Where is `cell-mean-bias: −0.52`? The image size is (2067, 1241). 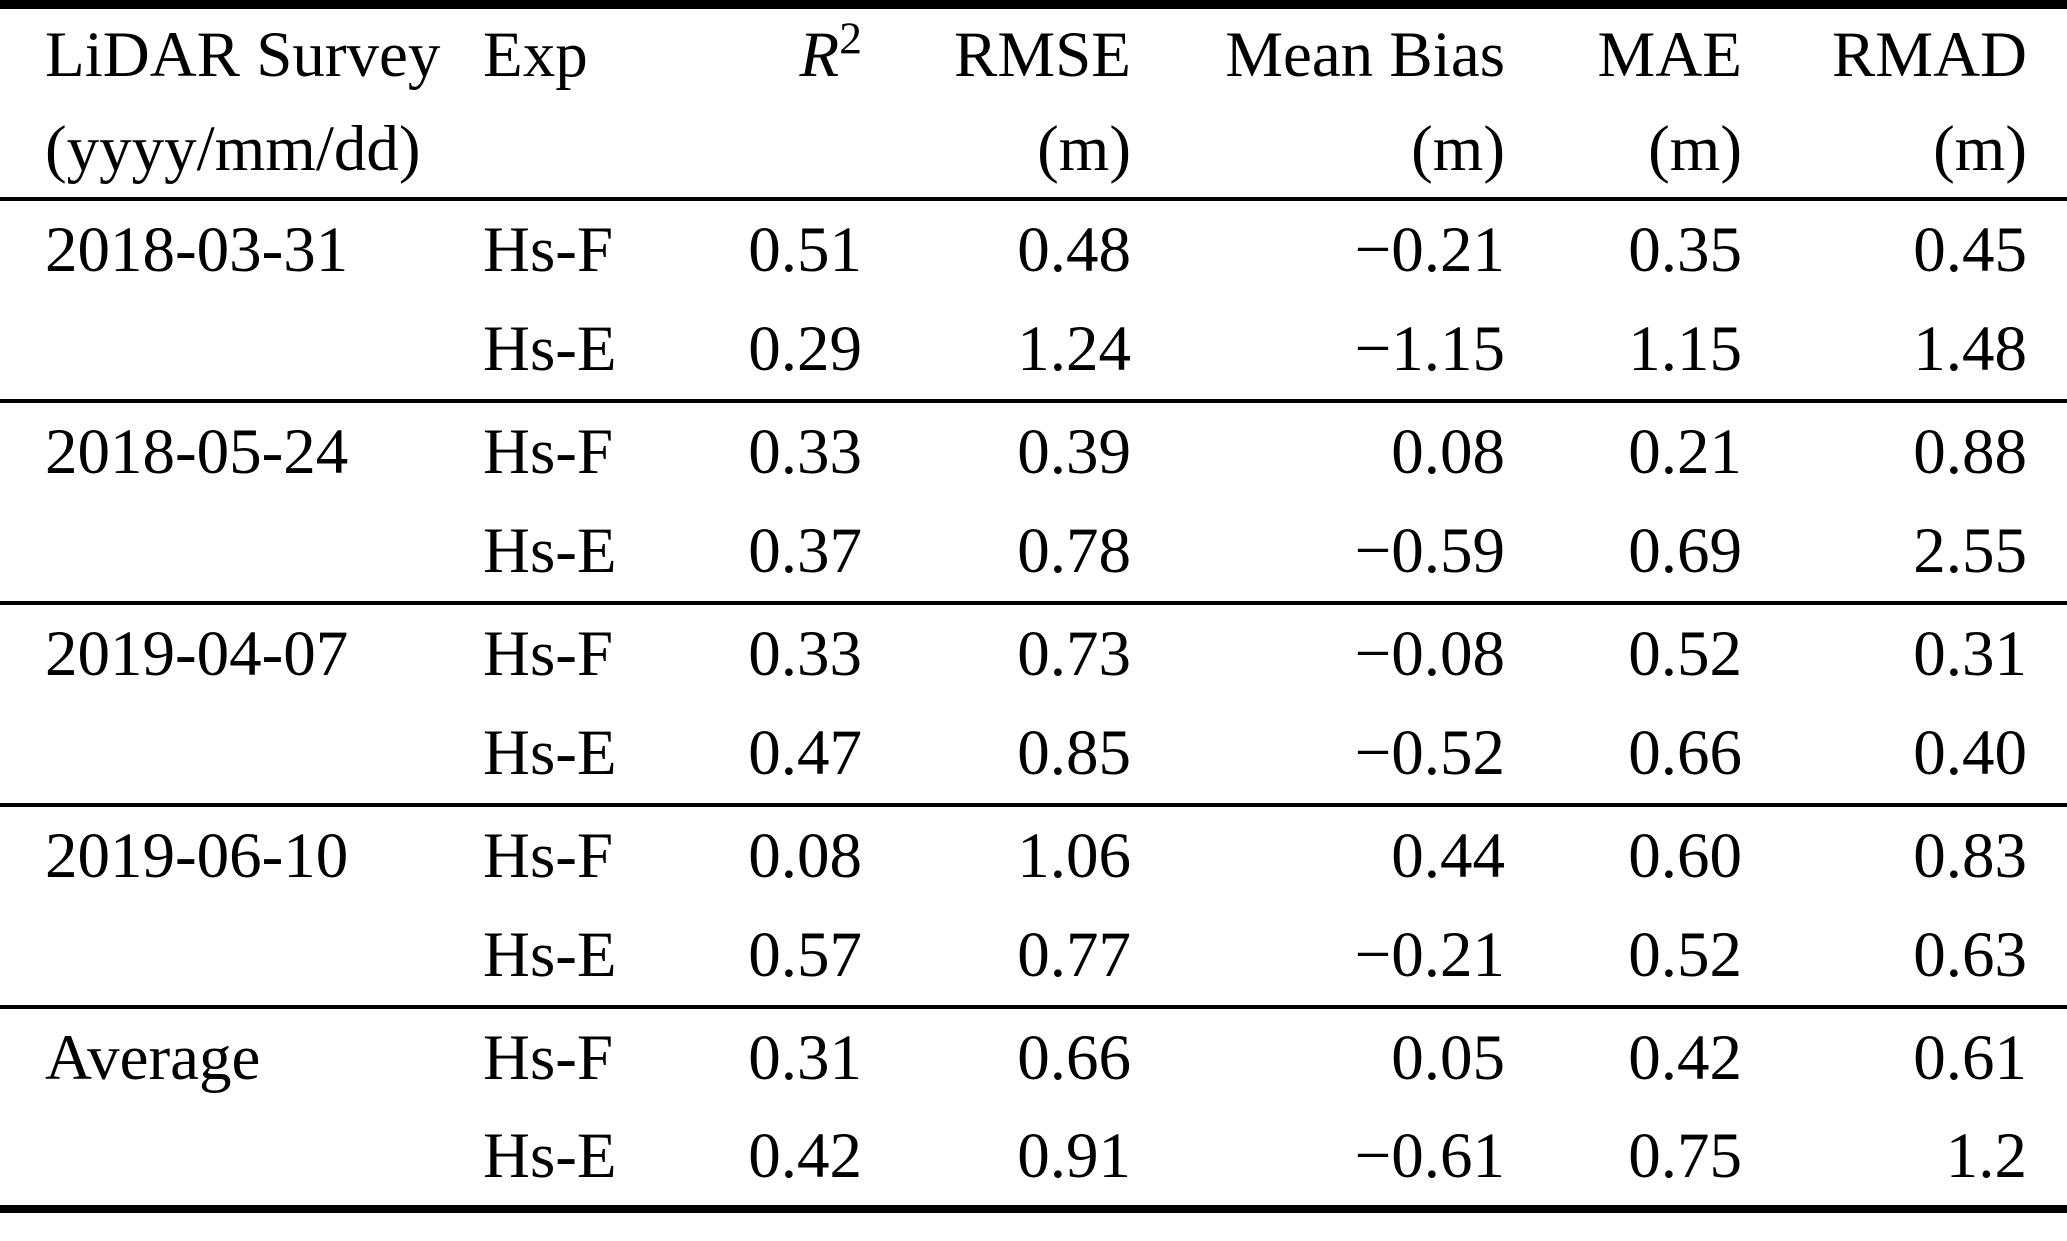
cell-mean-bias: −0.52 is located at coordinates (1429, 752).